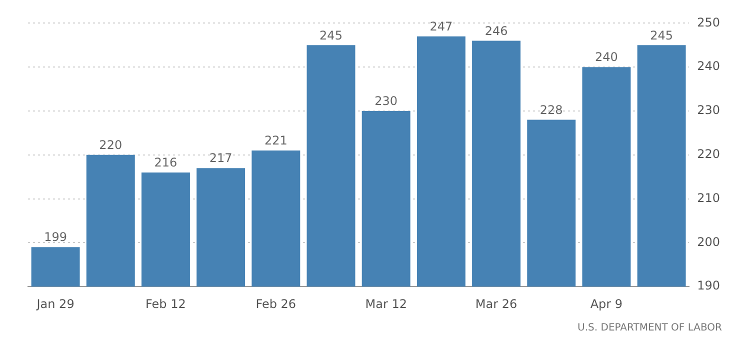 Image resolution: width=740 pixels, height=345 pixels. Describe the element at coordinates (166, 303) in the screenshot. I see `x-tick-label: Feb 12` at that location.